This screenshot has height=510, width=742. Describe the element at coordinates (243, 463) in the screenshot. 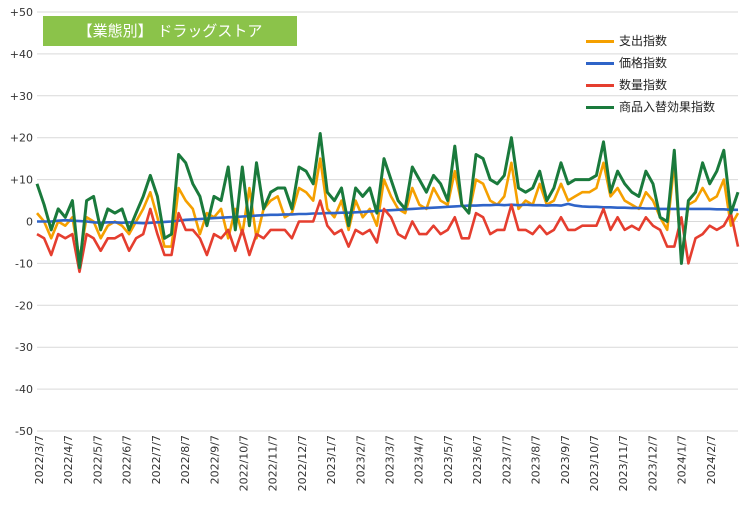

I see `x-tick-label: 2022/10/7` at that location.